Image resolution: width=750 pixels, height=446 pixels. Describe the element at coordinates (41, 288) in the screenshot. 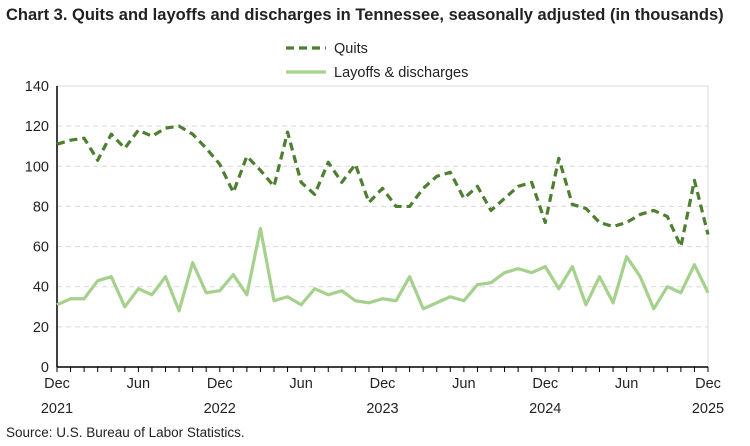

I see `y-tick-label: 40` at that location.